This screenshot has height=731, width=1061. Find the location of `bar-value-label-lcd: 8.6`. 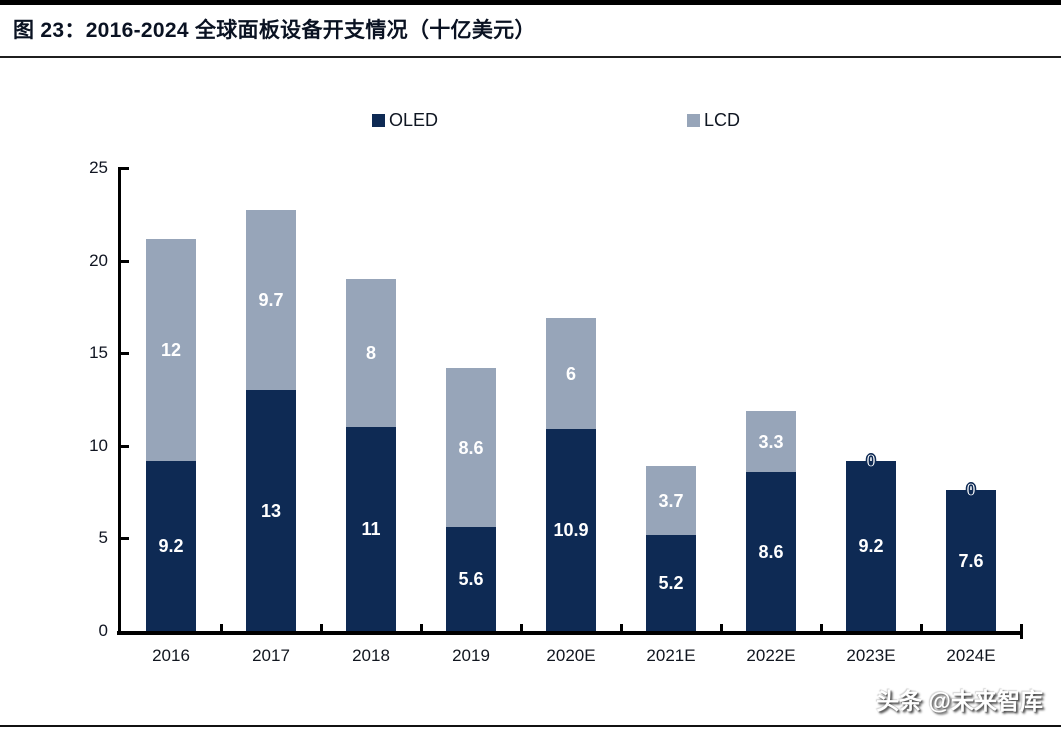

bar-value-label-lcd: 8.6 is located at coordinates (471, 447).